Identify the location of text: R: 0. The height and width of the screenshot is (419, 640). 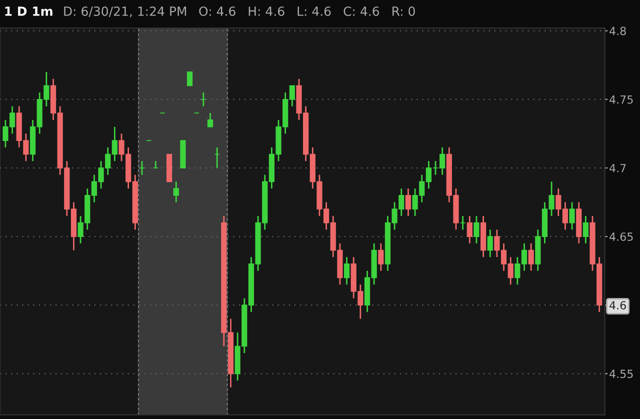
(403, 11).